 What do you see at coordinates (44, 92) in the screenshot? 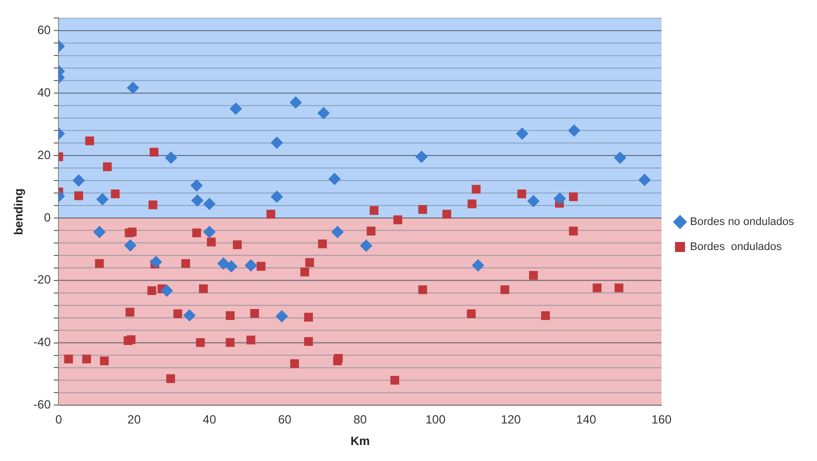
I see `y-tick-label: 40` at bounding box center [44, 92].